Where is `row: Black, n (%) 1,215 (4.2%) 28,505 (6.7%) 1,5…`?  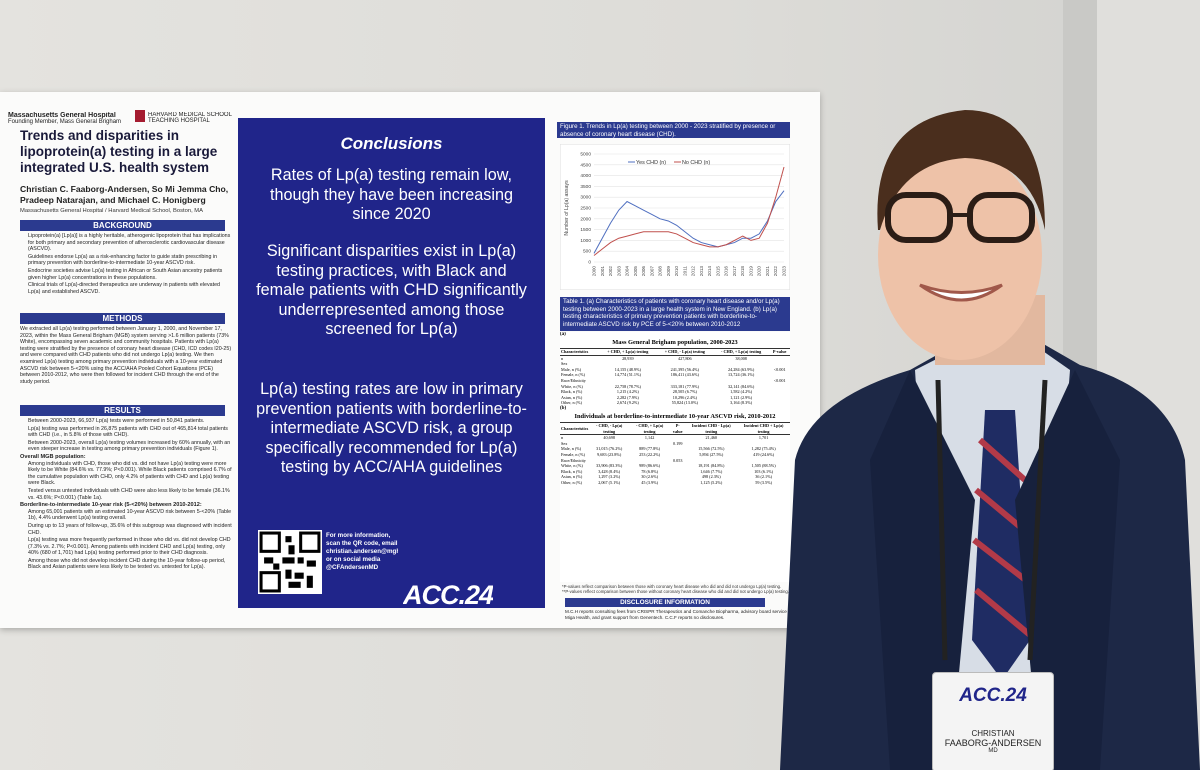
row: Black, n (%) 1,215 (4.2%) 28,505 (6.7%) 1,5… is located at coordinates (675, 392).